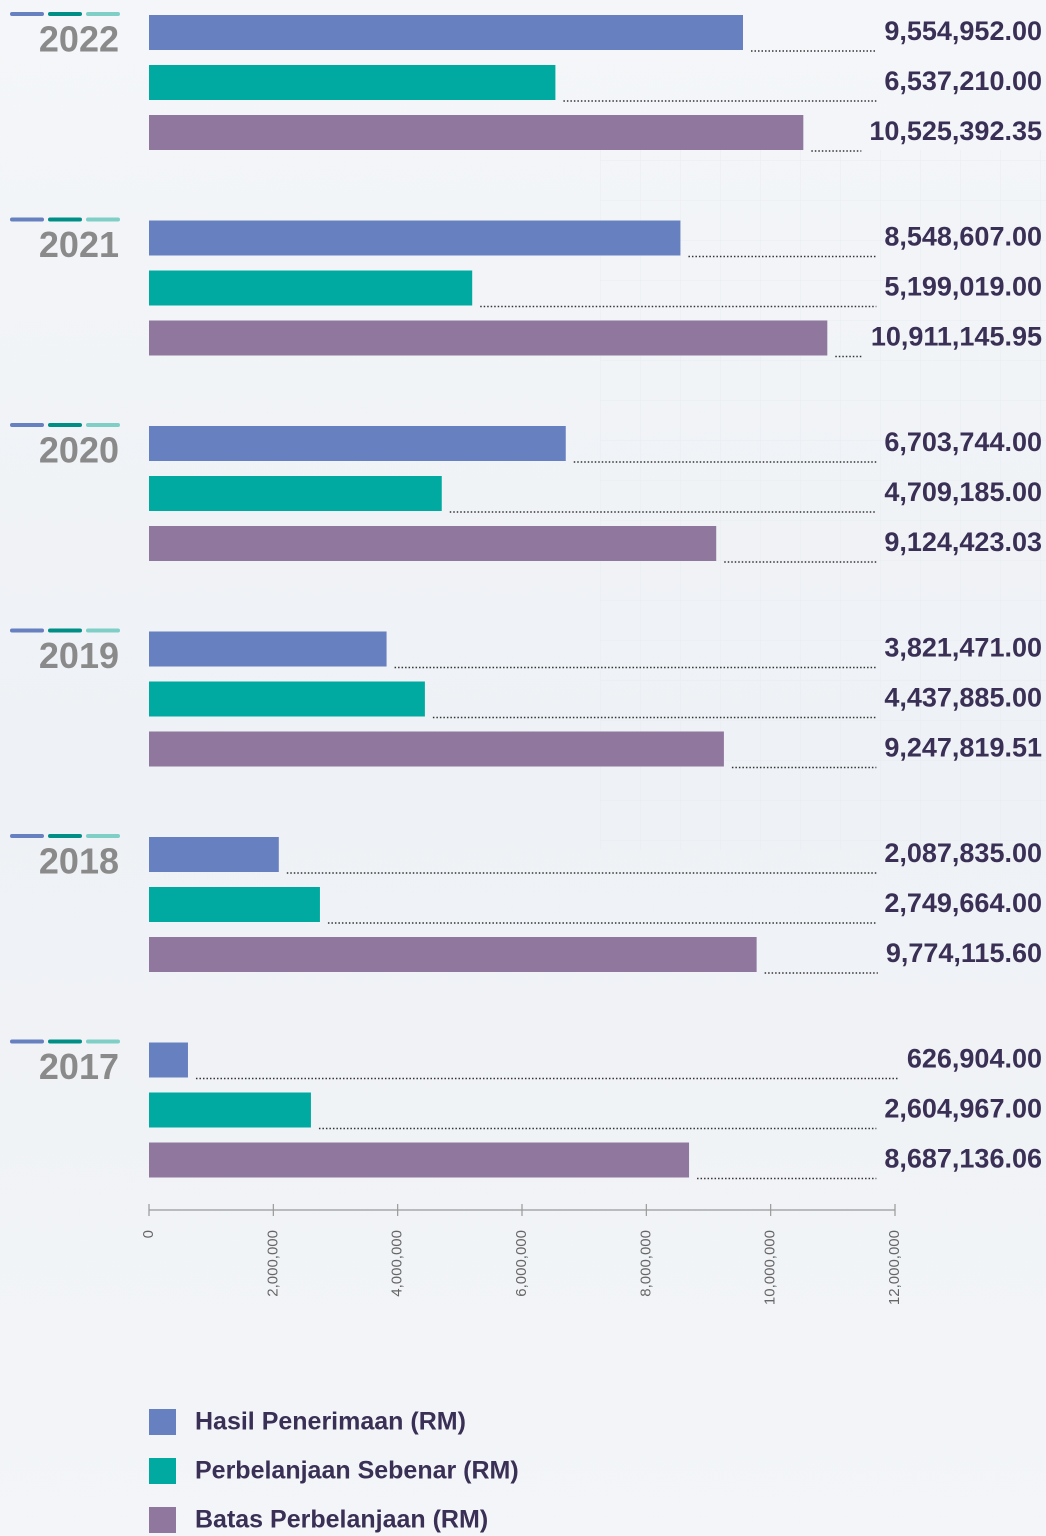 This screenshot has height=1536, width=1046. Describe the element at coordinates (272, 1263) in the screenshot. I see `x-tick-label: 2,000,000` at that location.